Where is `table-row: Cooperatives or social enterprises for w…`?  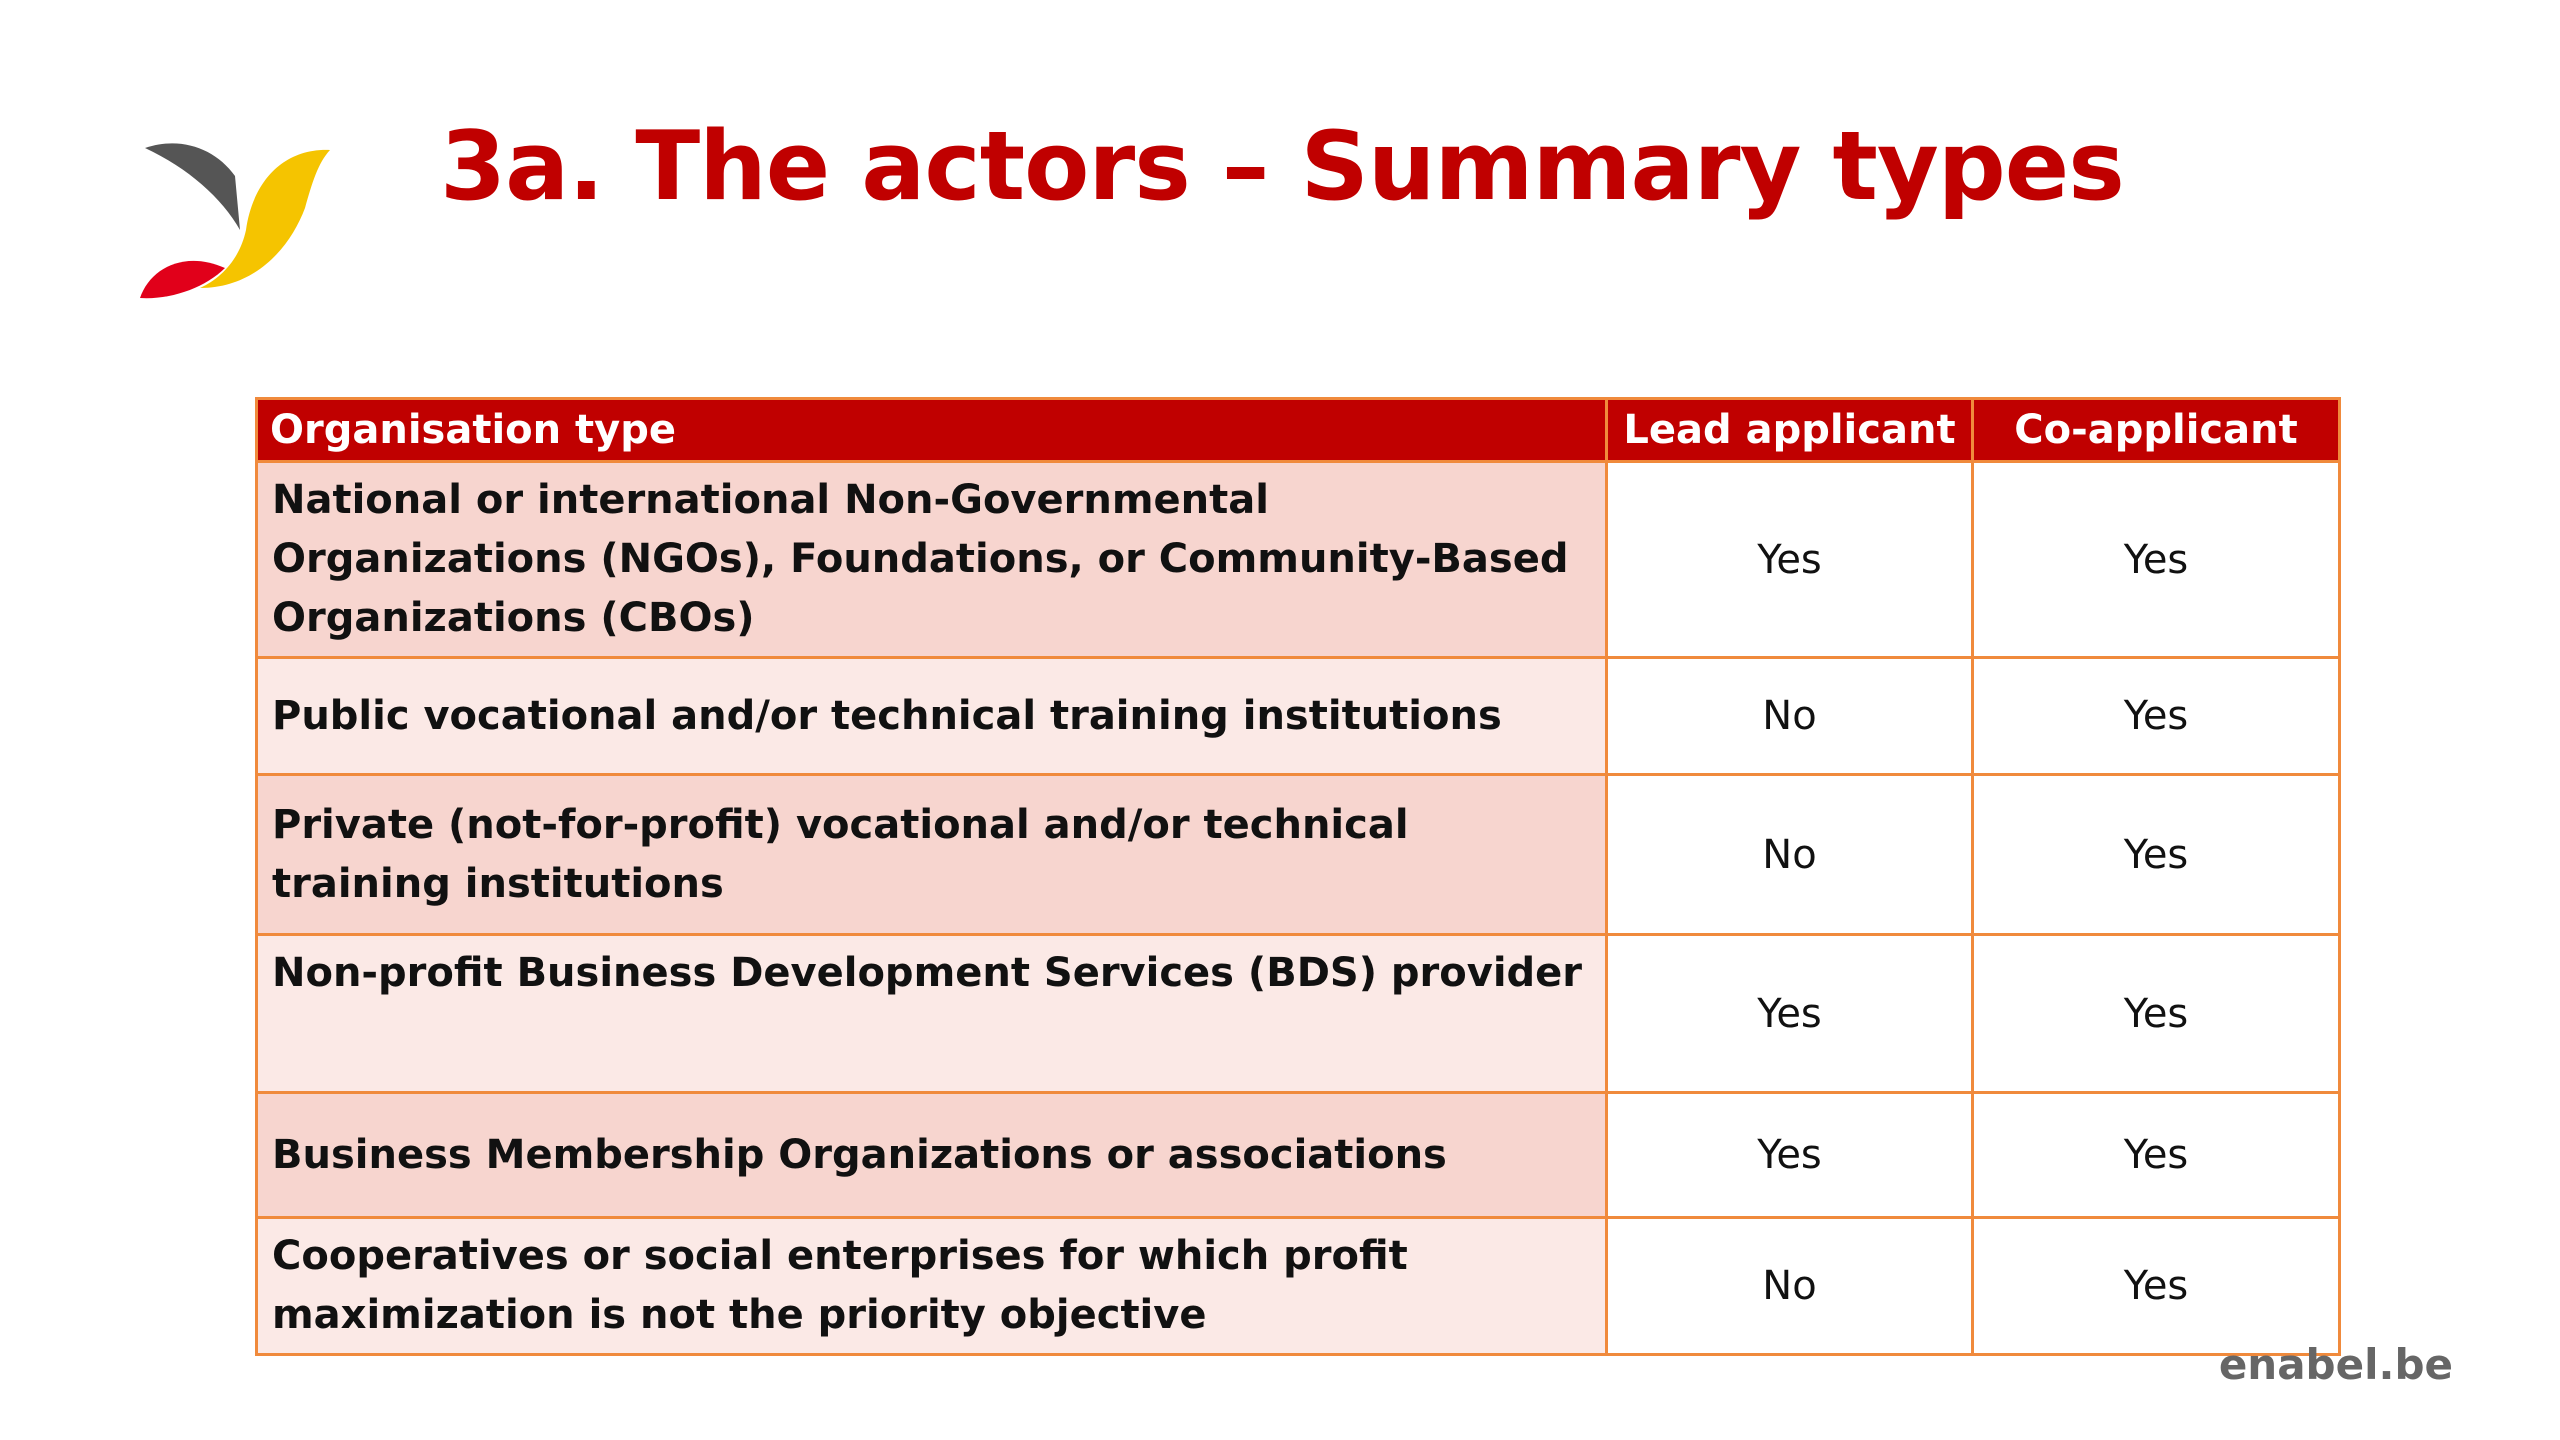
table-row: Cooperatives or social enterprises for w… is located at coordinates (1298, 1286).